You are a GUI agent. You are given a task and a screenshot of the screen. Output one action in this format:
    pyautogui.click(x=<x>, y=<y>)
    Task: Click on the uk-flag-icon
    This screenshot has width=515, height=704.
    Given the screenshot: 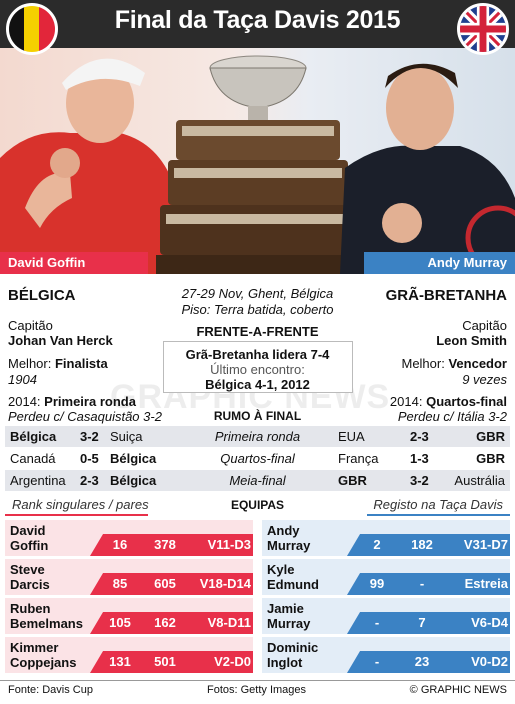 What is the action you would take?
    pyautogui.click(x=483, y=29)
    